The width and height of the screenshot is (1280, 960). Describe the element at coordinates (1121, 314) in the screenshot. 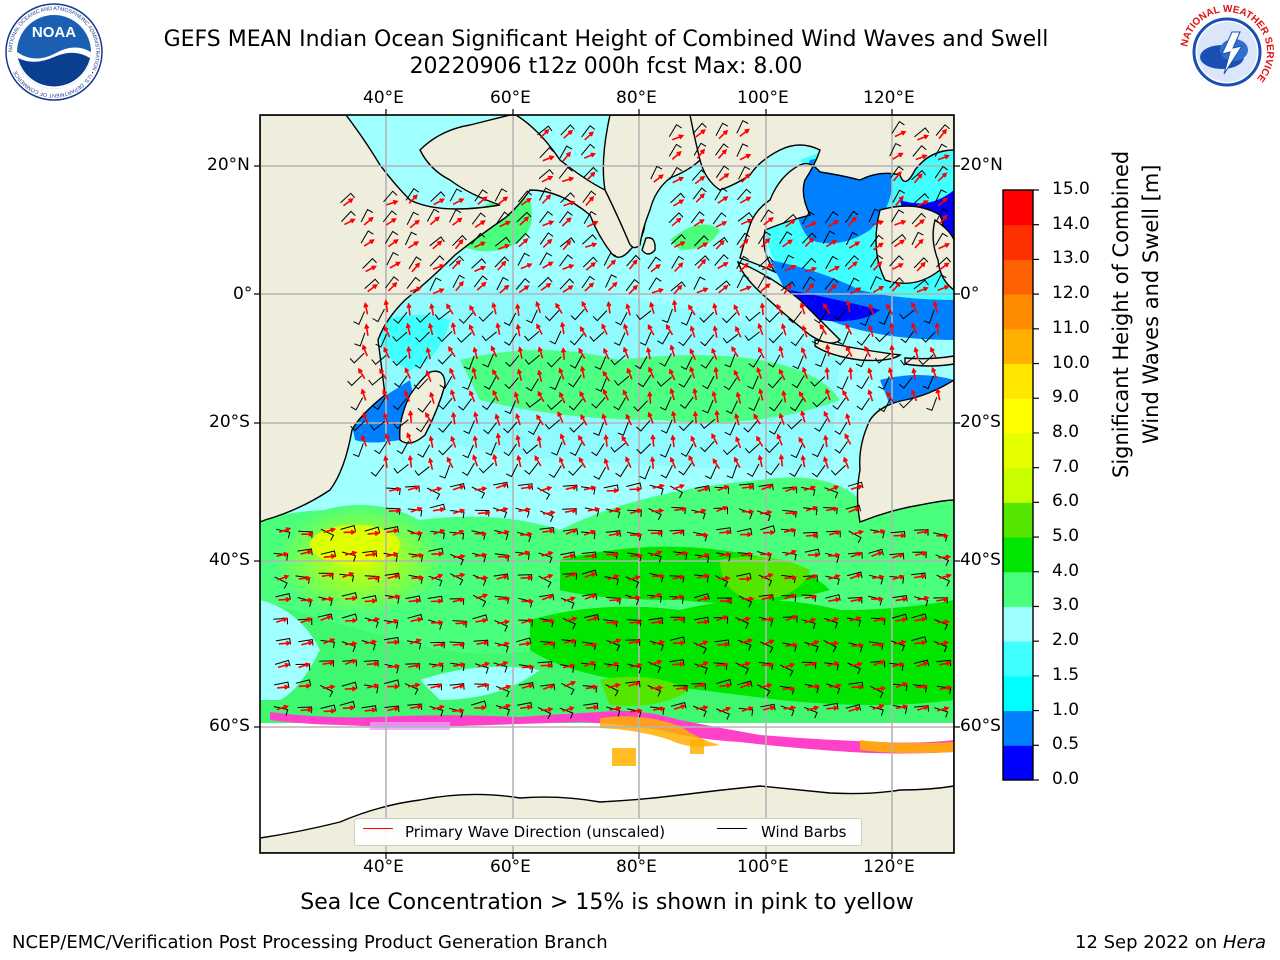

I see `colorbar-title-line1: Significant Height of Combined` at that location.